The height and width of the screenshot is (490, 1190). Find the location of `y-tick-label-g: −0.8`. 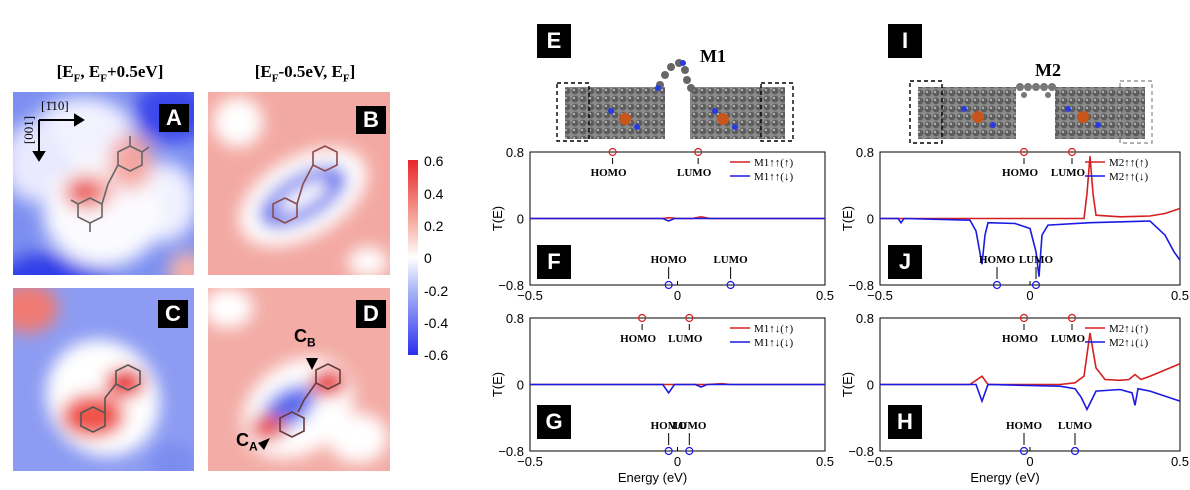

y-tick-label-g: −0.8 is located at coordinates (511, 451).